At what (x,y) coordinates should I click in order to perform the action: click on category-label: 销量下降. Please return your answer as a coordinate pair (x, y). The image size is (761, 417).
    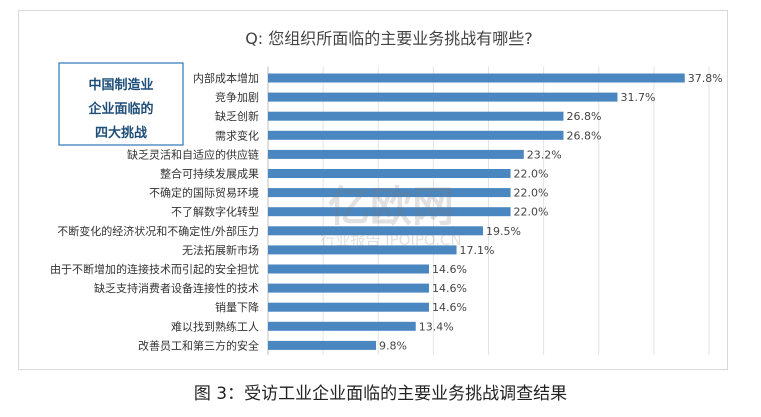
    Looking at the image, I should click on (237, 307).